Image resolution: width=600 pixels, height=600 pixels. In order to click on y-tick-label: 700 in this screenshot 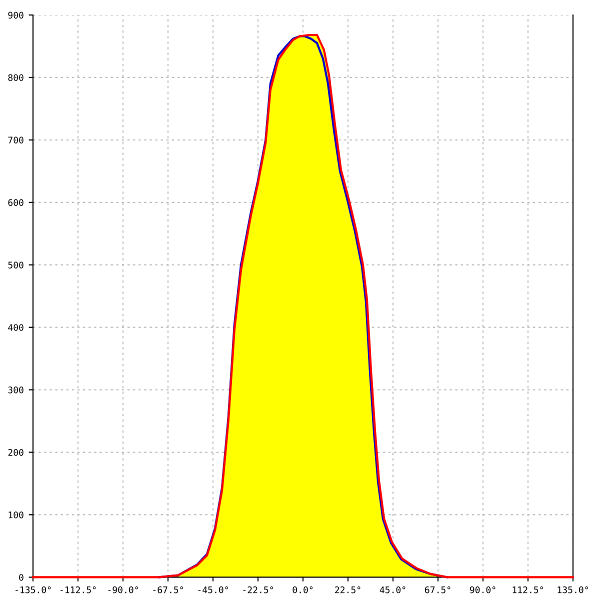, I will do `click(16, 140)`.